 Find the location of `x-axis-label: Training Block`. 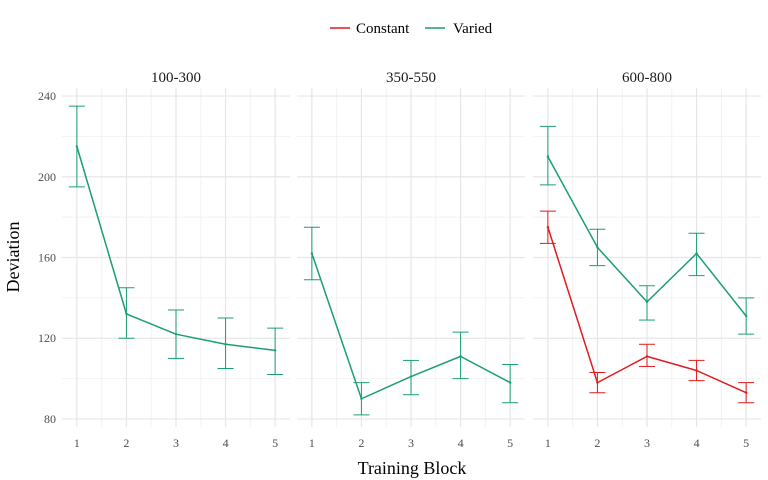

x-axis-label: Training Block is located at coordinates (412, 468).